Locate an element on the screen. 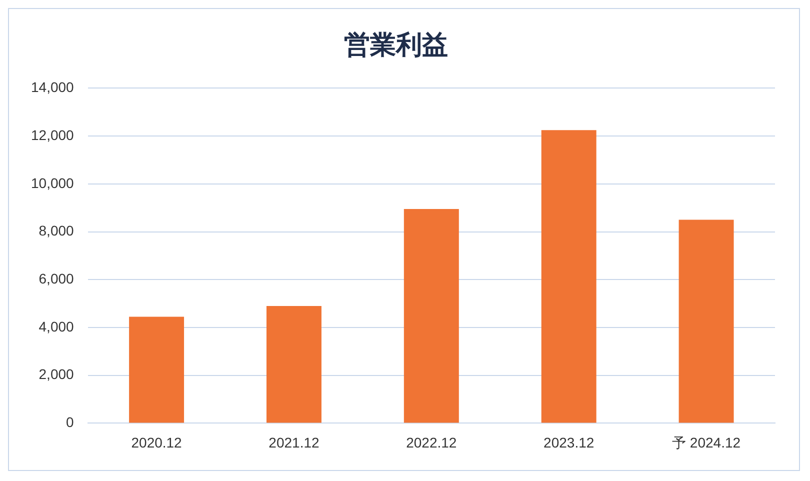 Image resolution: width=810 pixels, height=481 pixels. y-tick-label: 4,000 is located at coordinates (56, 326).